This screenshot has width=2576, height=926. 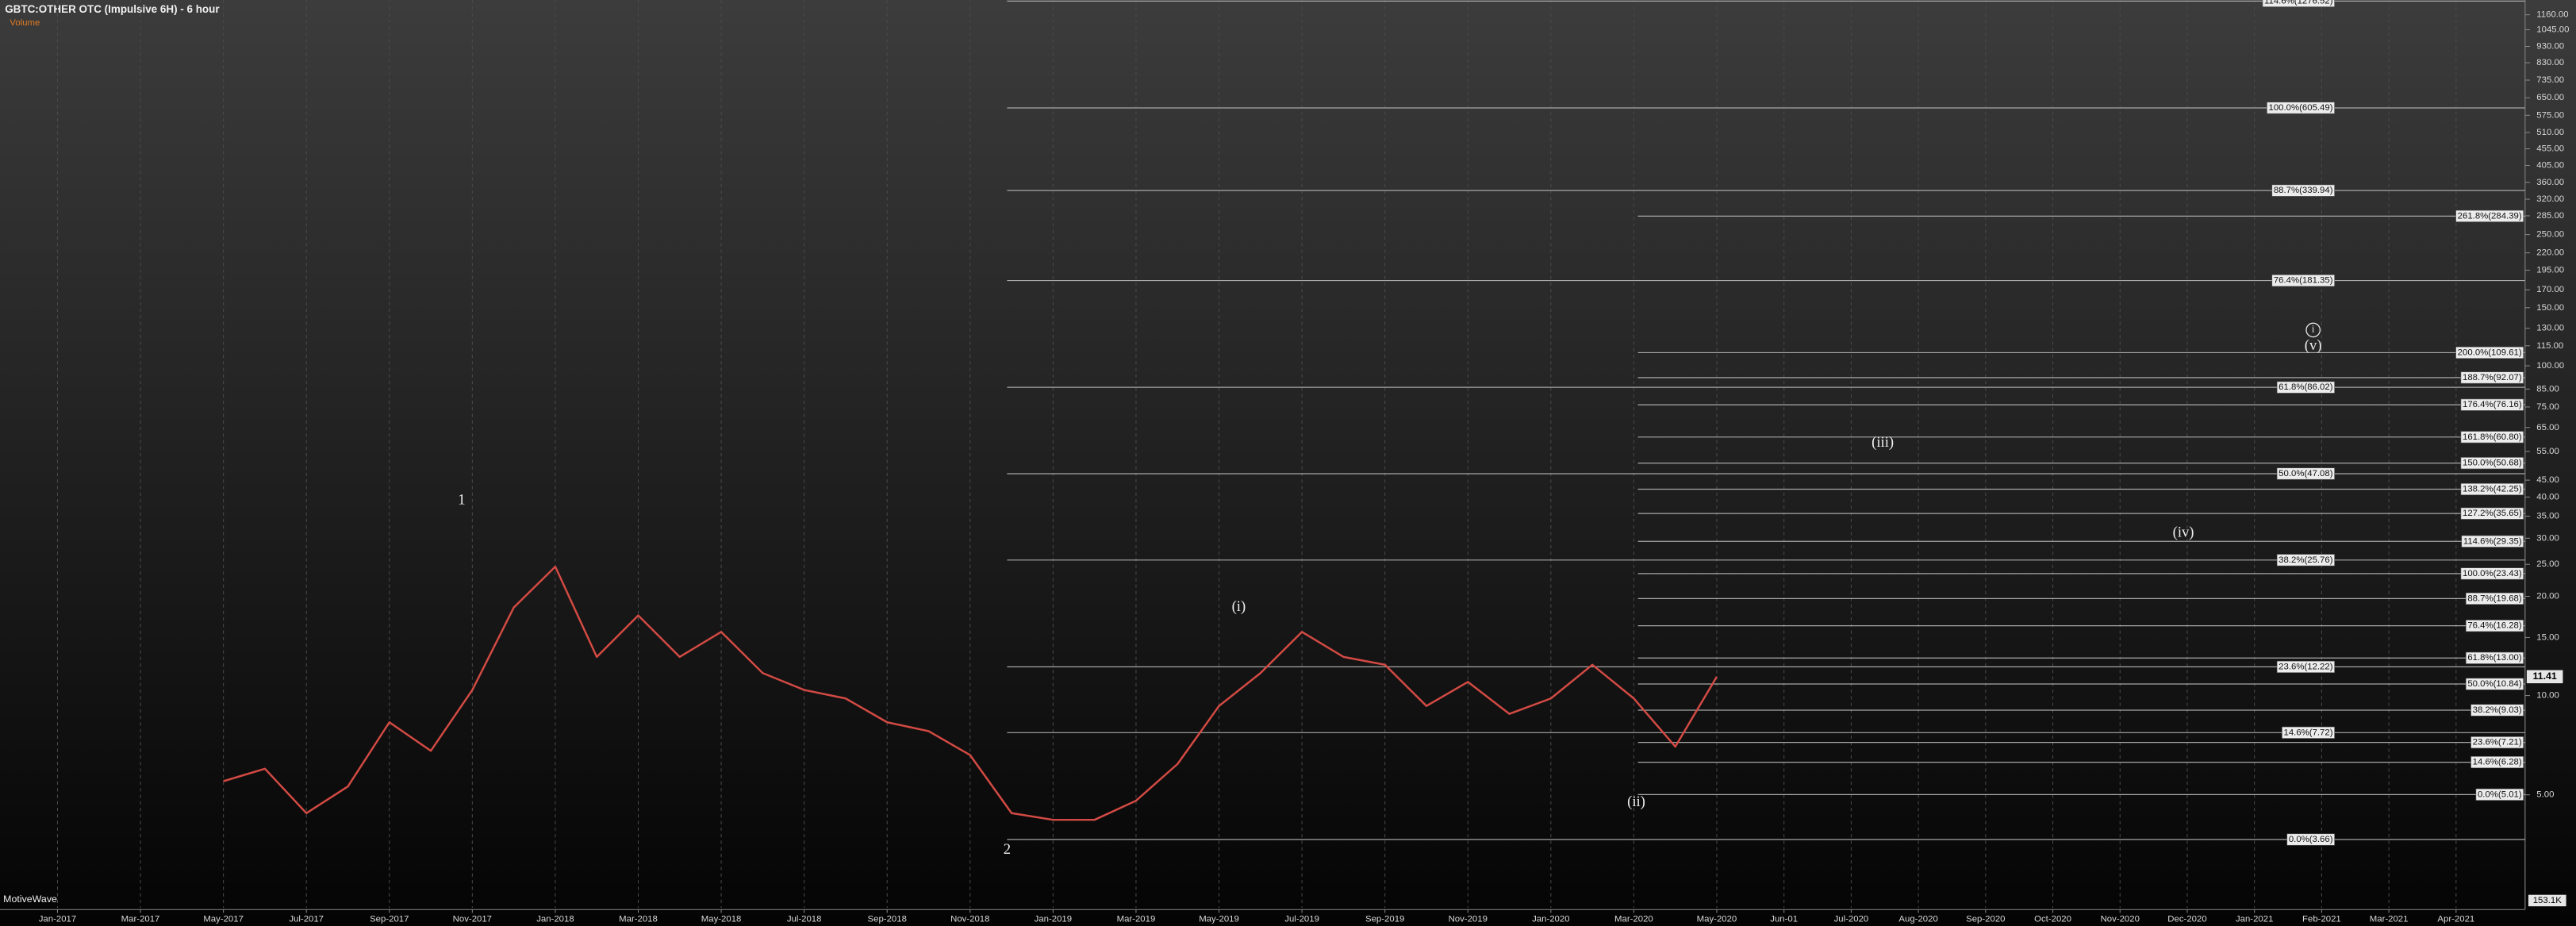 I want to click on x-tick-label: Jul-2018, so click(x=804, y=919).